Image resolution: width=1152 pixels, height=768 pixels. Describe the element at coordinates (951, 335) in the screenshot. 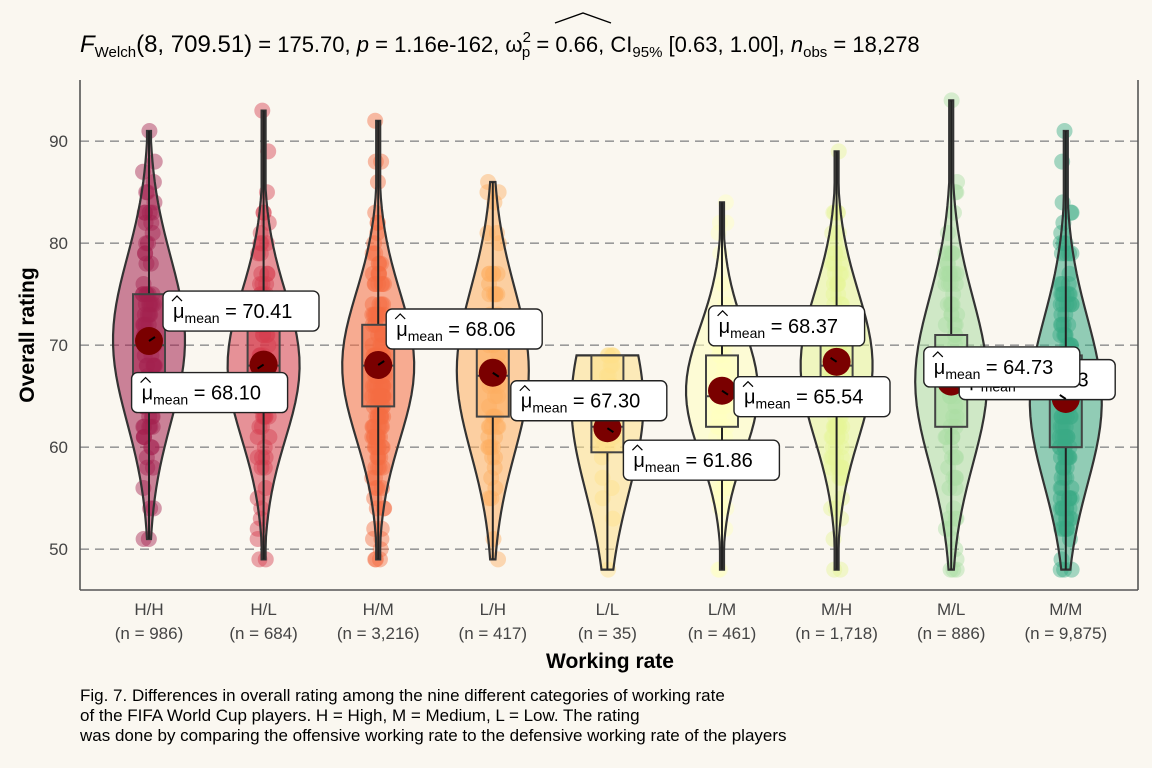

I see `category-group-M/L` at that location.